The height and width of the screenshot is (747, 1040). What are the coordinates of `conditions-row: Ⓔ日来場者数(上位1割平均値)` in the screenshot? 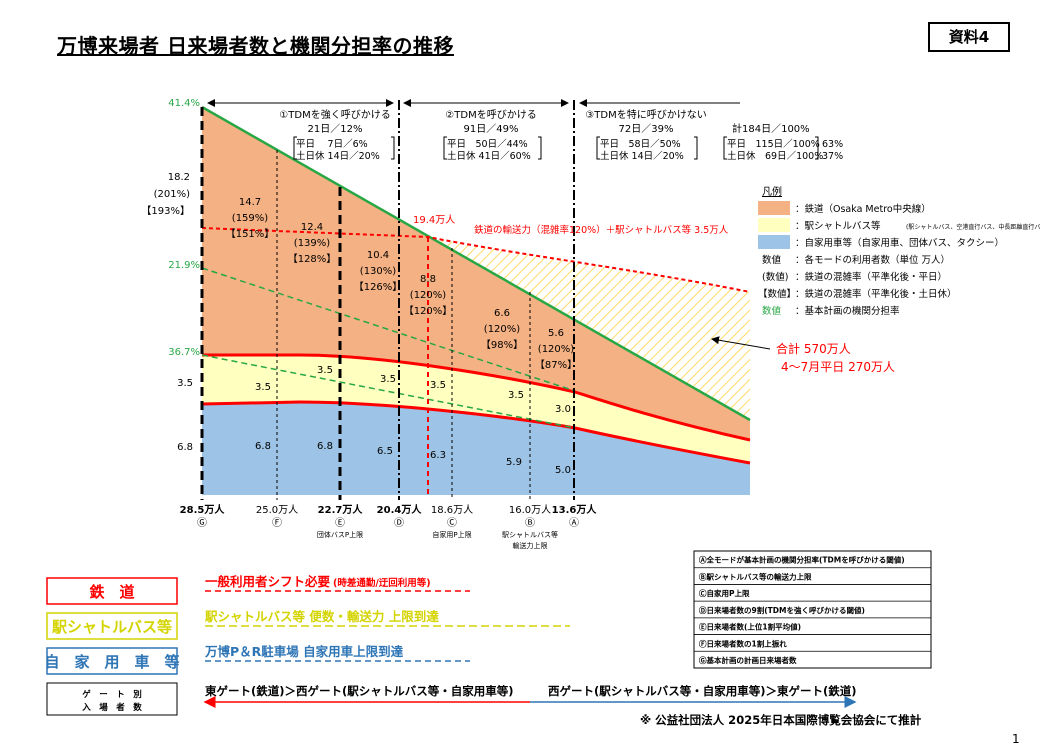 It's located at (750, 627).